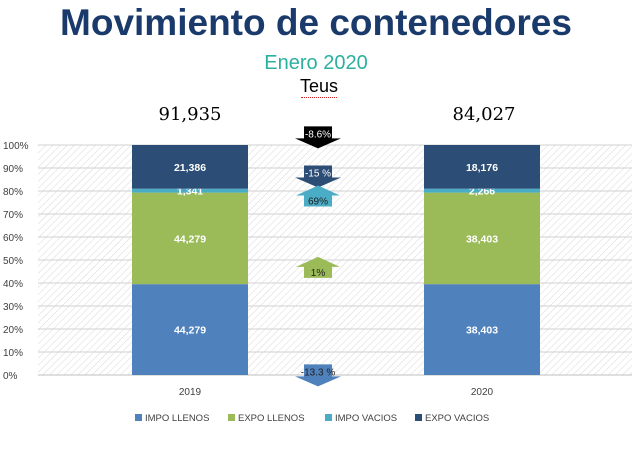 The width and height of the screenshot is (632, 475). Describe the element at coordinates (16, 146) in the screenshot. I see `y-tick-label: 100%` at that location.